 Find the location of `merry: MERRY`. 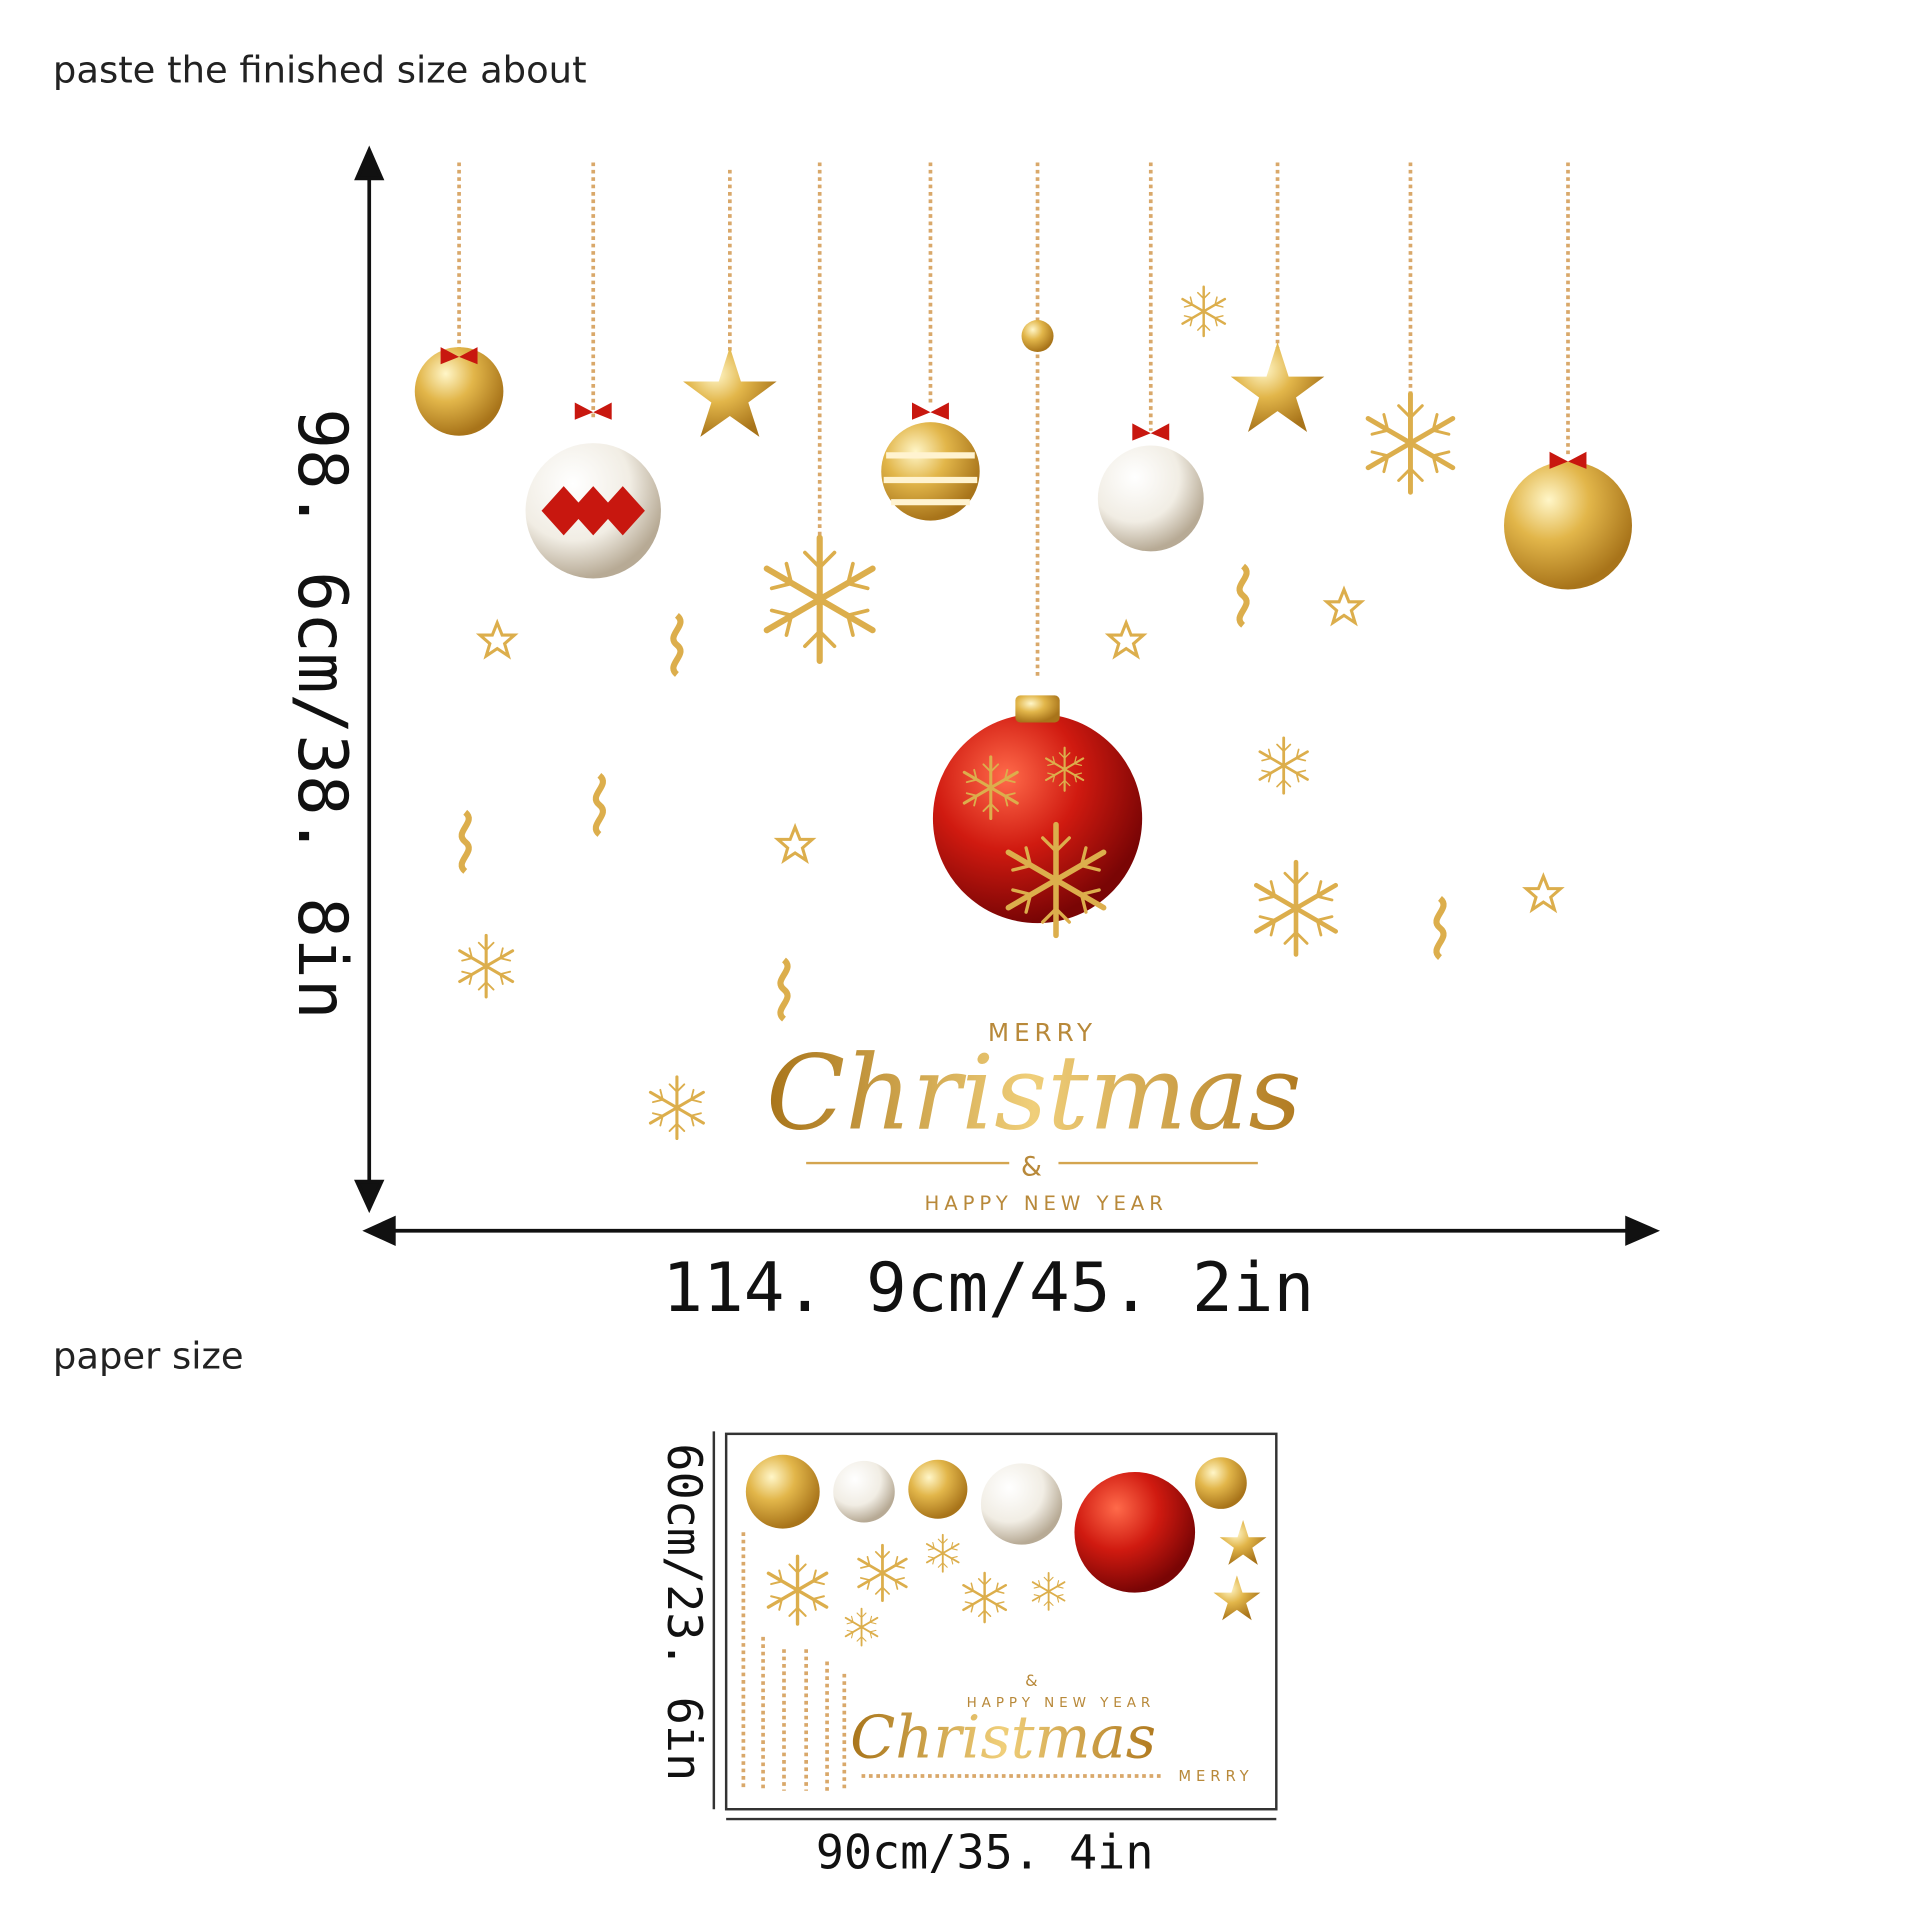

merry: MERRY is located at coordinates (1042, 1032).